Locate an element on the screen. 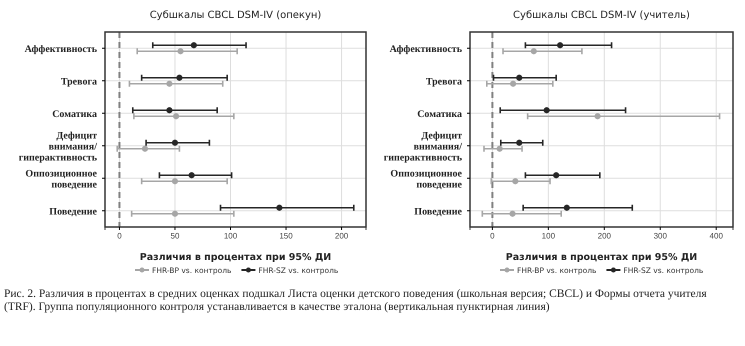 This screenshot has height=346, width=745. x-tick-label: 400 is located at coordinates (717, 236).